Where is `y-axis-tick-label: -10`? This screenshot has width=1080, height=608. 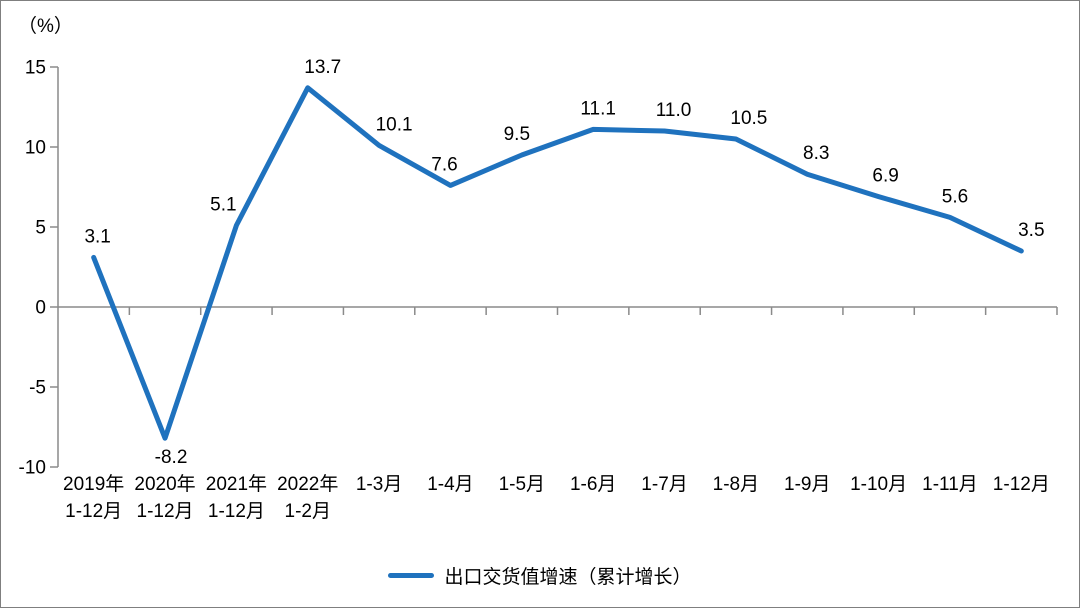
y-axis-tick-label: -10 is located at coordinates (32, 468).